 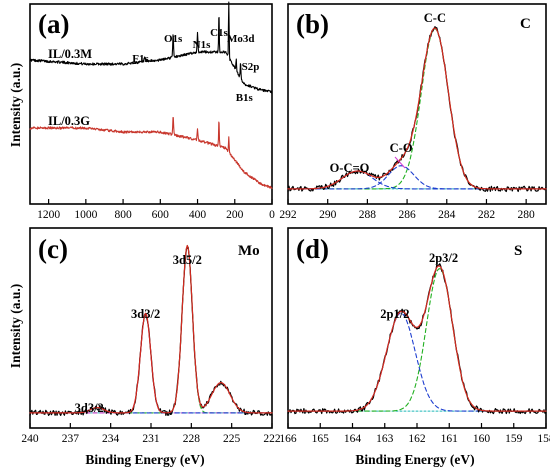 I want to click on a-tick-label-0: 0, so click(x=272, y=215).